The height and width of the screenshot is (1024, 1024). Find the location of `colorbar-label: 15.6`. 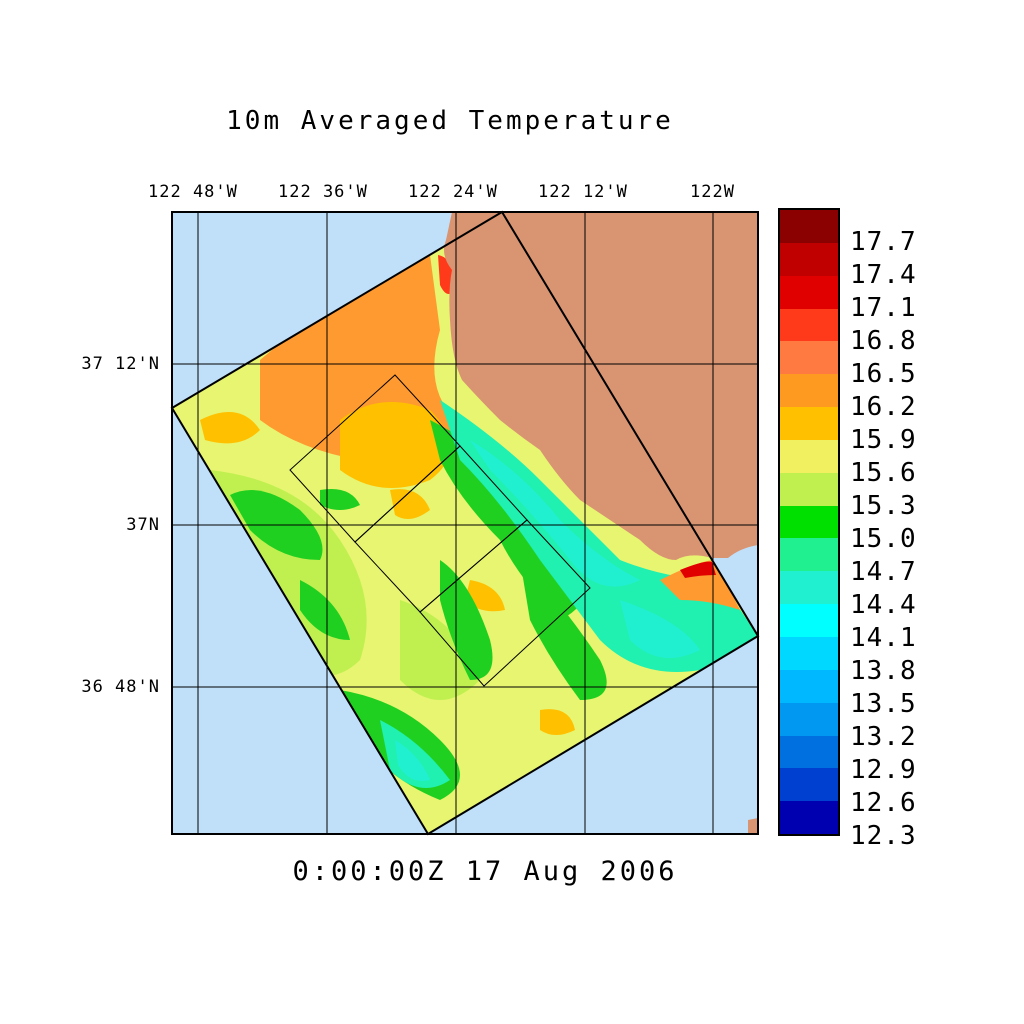

colorbar-label: 15.6 is located at coordinates (883, 472).